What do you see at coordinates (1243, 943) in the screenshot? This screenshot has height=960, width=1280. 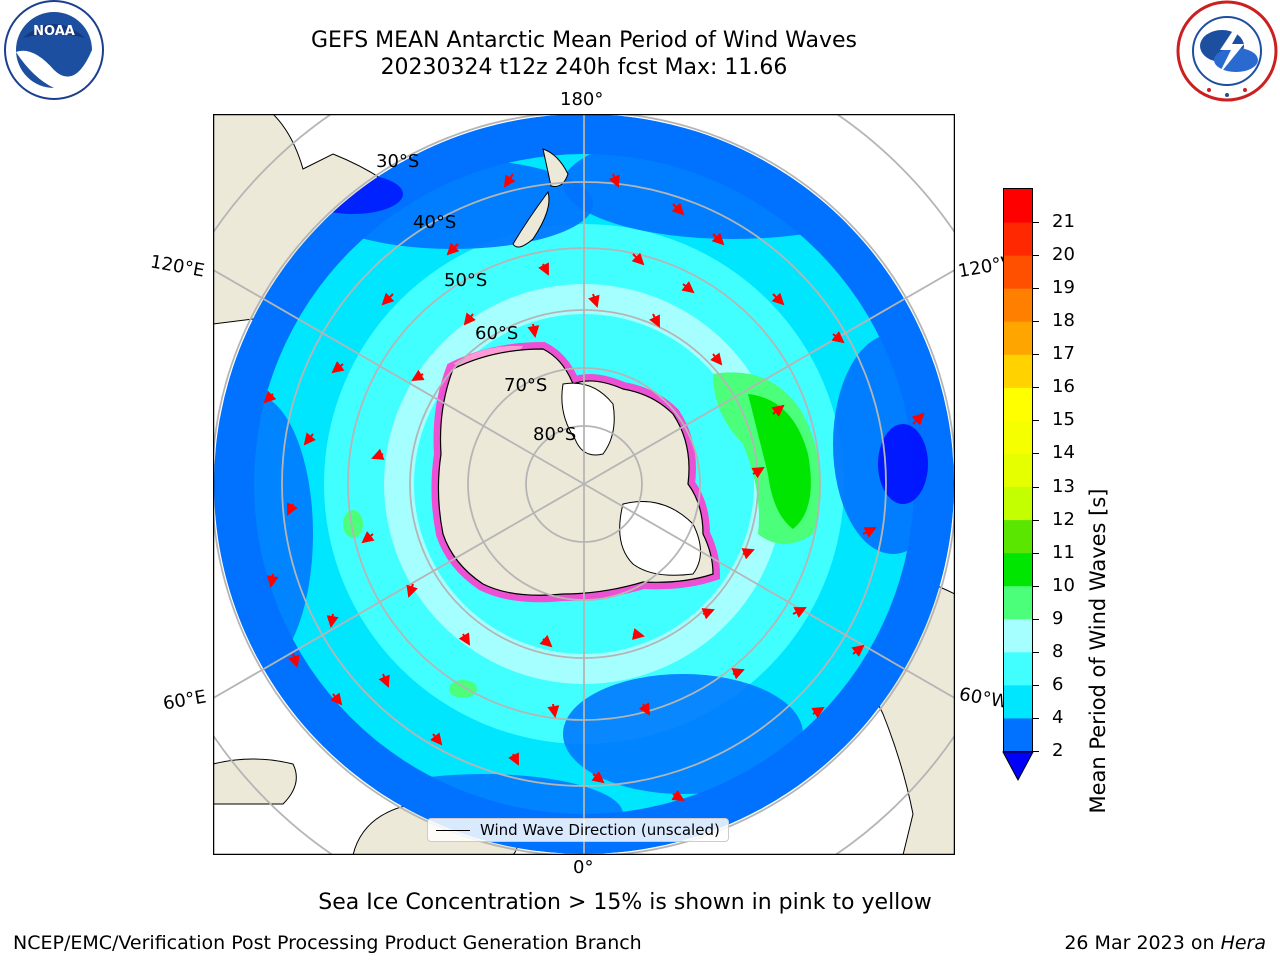 I see `footer-machine: Hera` at bounding box center [1243, 943].